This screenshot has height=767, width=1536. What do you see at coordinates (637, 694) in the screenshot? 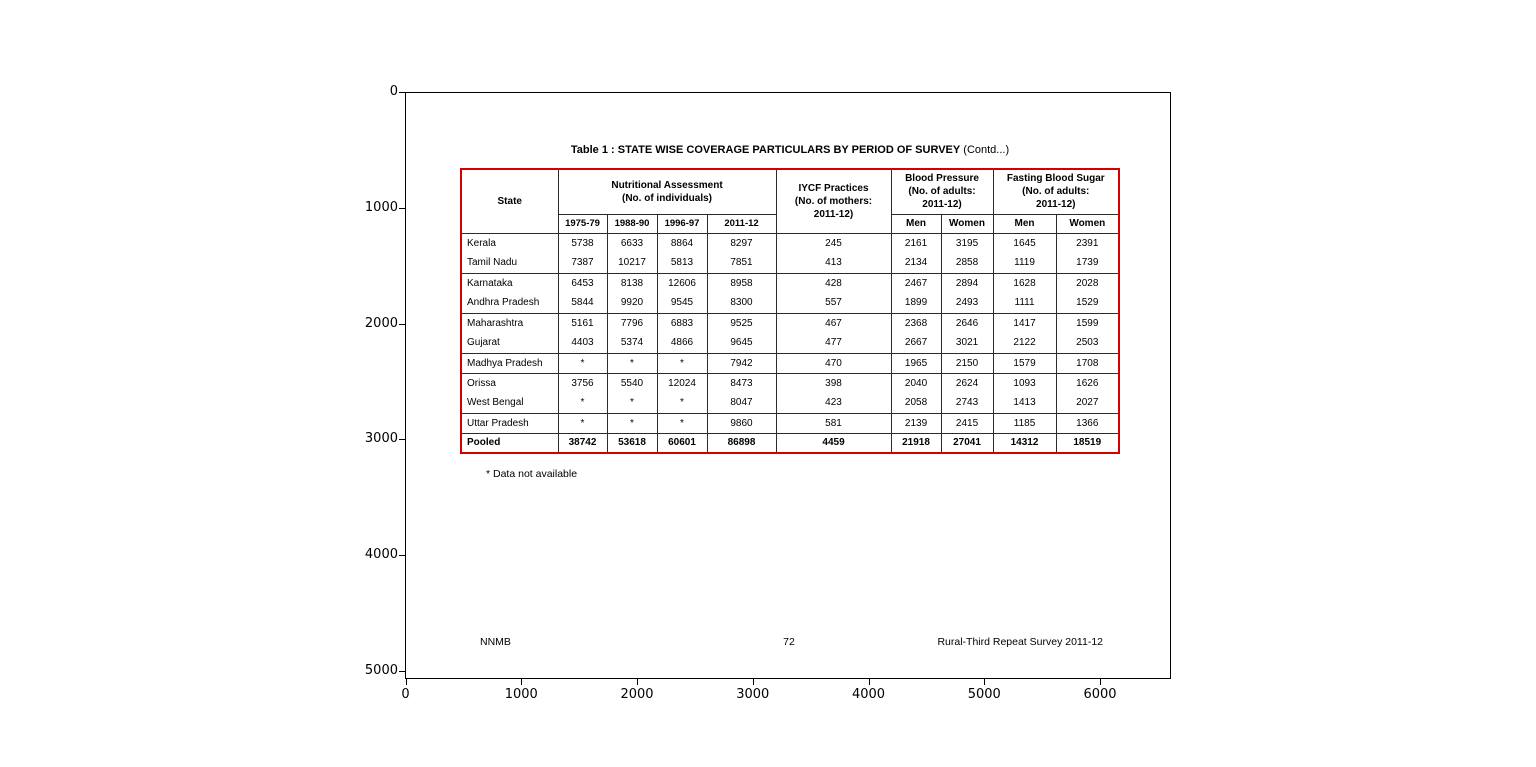
I see `x-tick-label: 2000` at bounding box center [637, 694].